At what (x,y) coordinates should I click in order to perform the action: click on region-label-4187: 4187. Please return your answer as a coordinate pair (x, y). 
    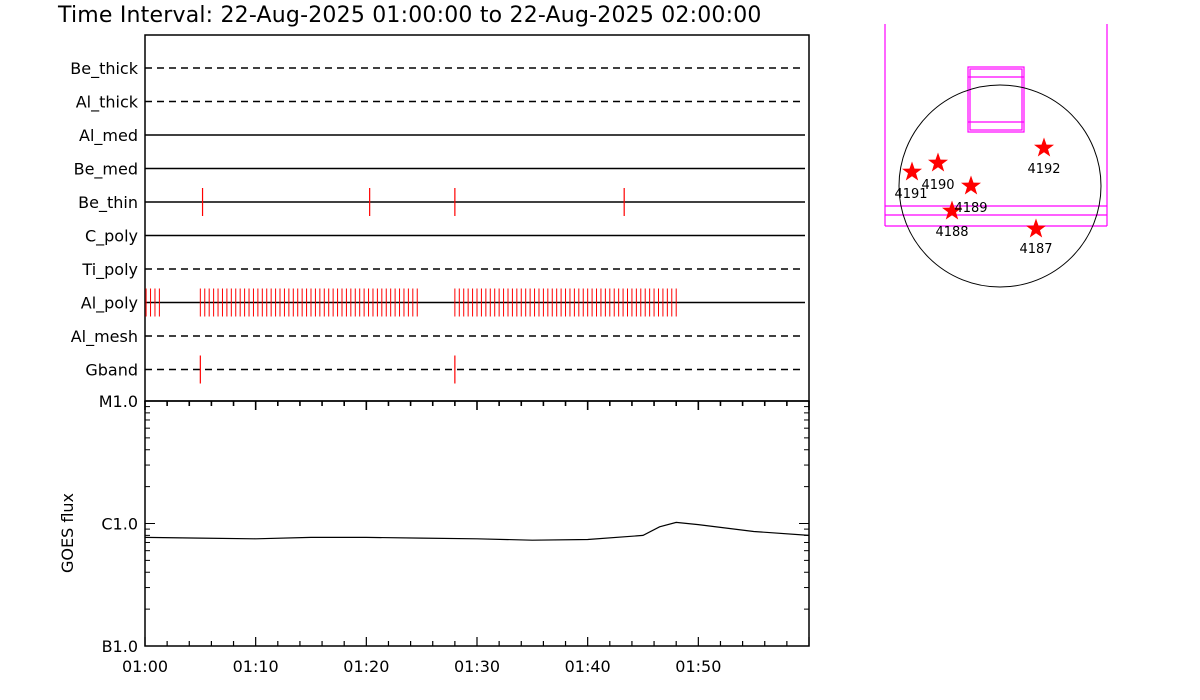
    Looking at the image, I should click on (1035, 249).